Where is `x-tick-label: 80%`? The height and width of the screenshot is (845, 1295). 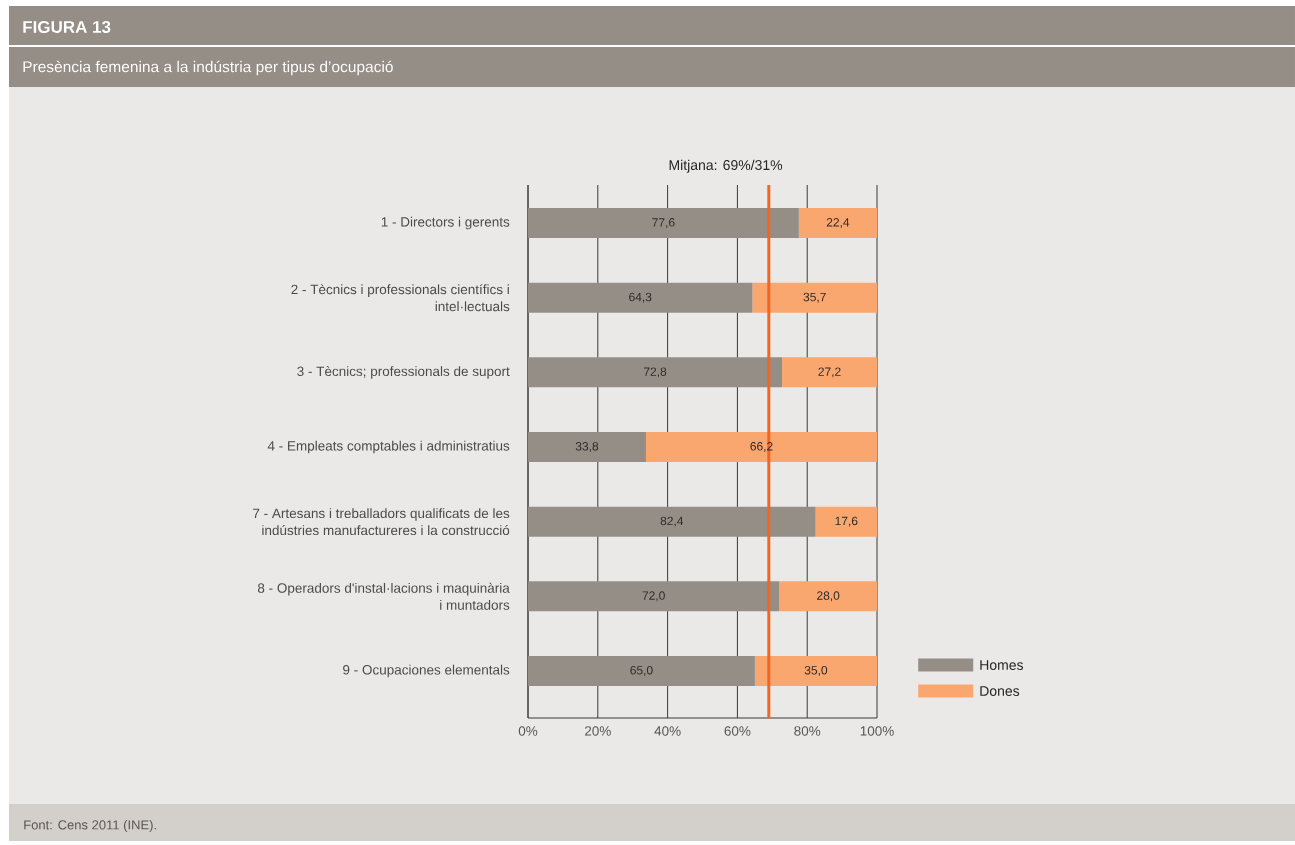 x-tick-label: 80% is located at coordinates (807, 731).